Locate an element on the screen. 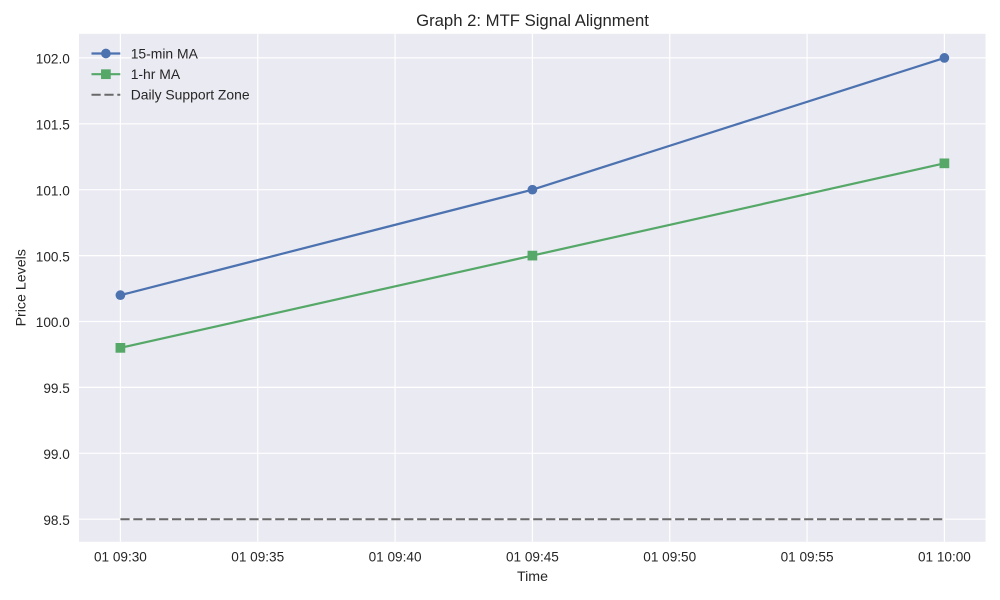  svg-text: 101.5 is located at coordinates (53, 125).